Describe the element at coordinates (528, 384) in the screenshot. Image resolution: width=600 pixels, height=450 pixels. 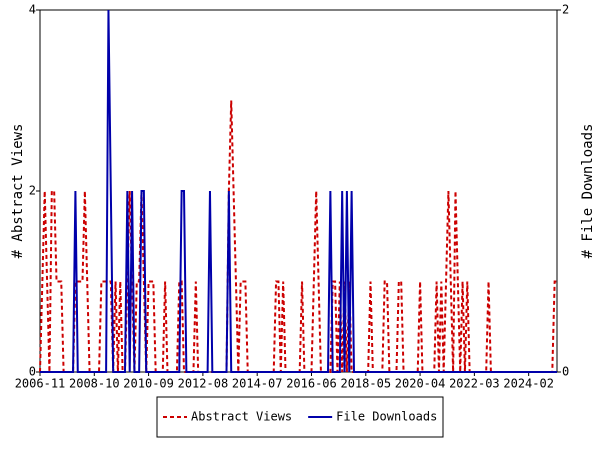
I see `x-tick-label: 2024-02` at that location.